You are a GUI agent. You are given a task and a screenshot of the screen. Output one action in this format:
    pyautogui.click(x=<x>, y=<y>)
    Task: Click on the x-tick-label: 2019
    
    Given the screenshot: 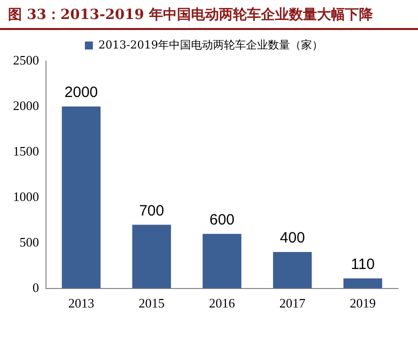 What is the action you would take?
    pyautogui.click(x=363, y=303)
    